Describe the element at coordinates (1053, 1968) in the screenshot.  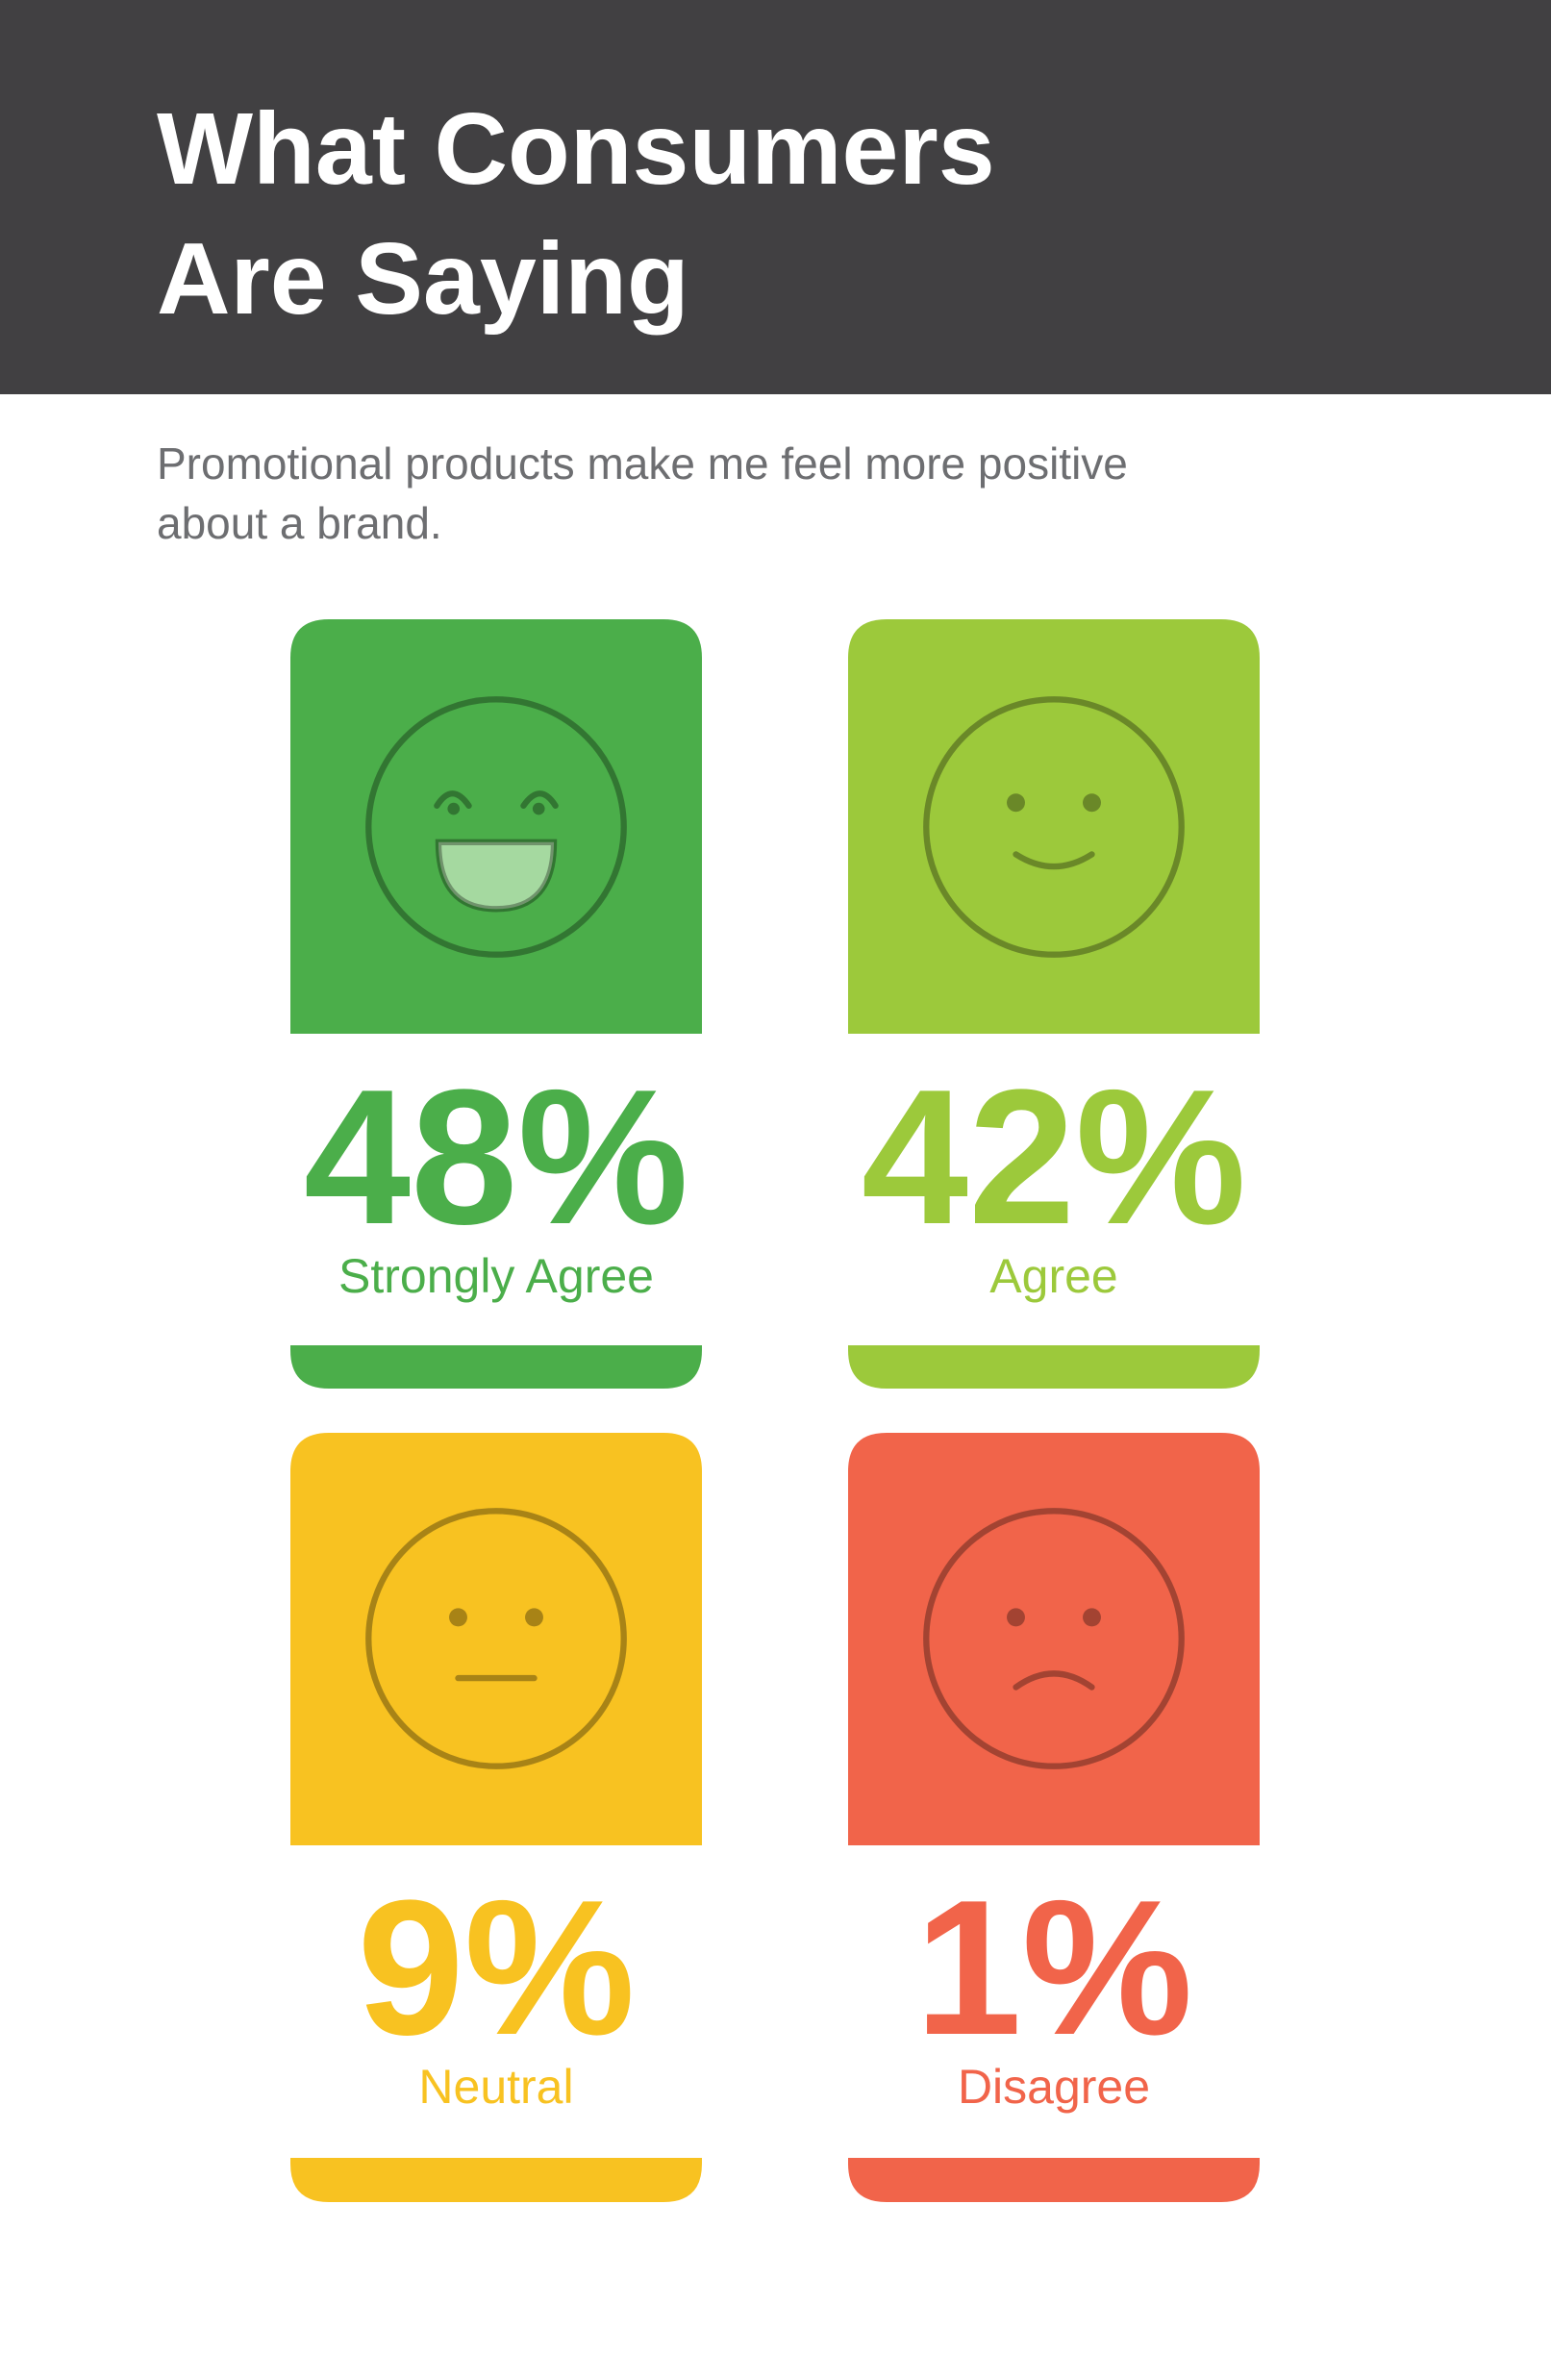
I see `percent: 1%` at that location.